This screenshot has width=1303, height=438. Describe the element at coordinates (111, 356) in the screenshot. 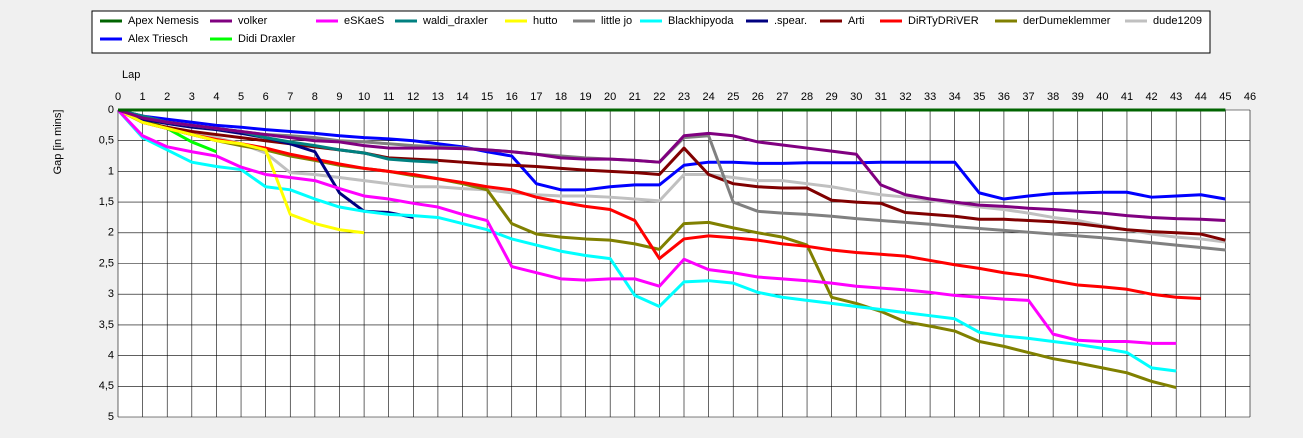

I see `y-tick-label: 4` at that location.